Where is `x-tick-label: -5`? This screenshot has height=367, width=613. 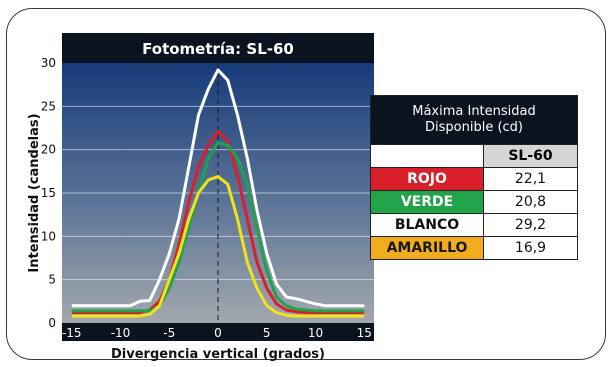 x-tick-label: -5 is located at coordinates (169, 333).